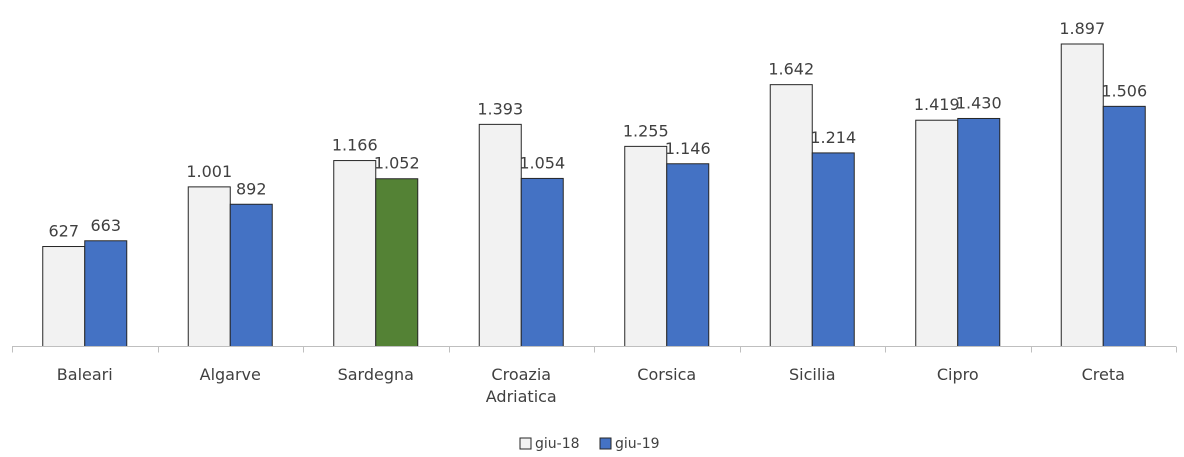  Describe the element at coordinates (209, 171) in the screenshot. I see `data-label-giu-18: 1.001` at that location.